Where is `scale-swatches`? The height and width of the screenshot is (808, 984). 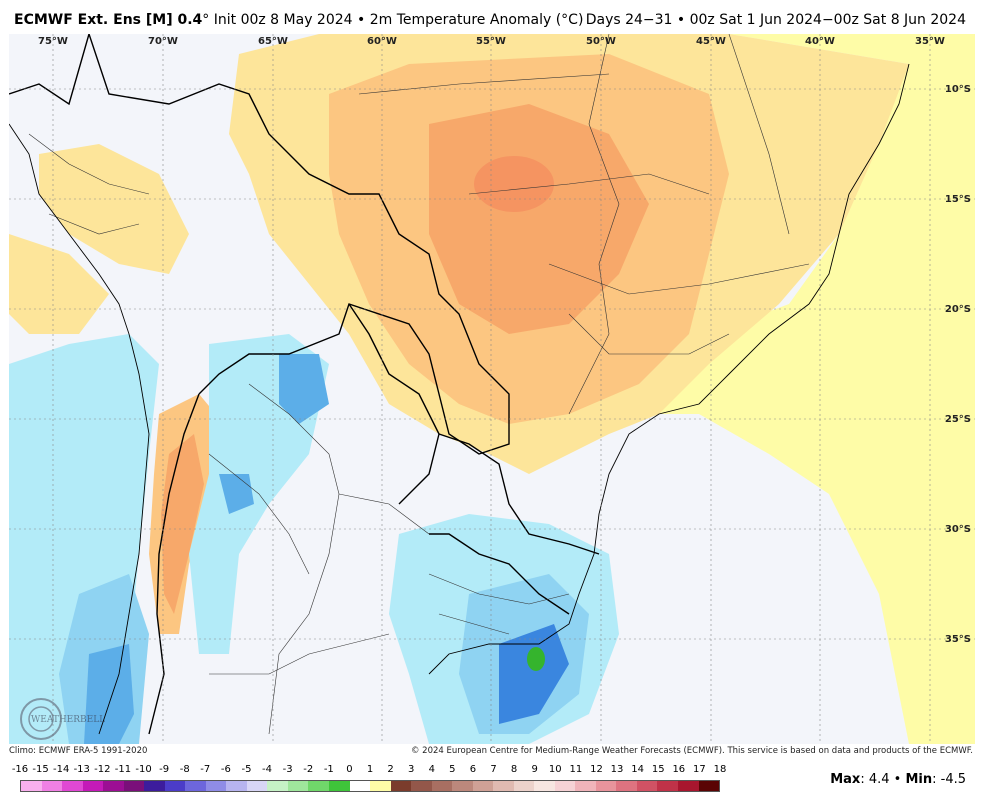 scale-swatches is located at coordinates (370, 786).